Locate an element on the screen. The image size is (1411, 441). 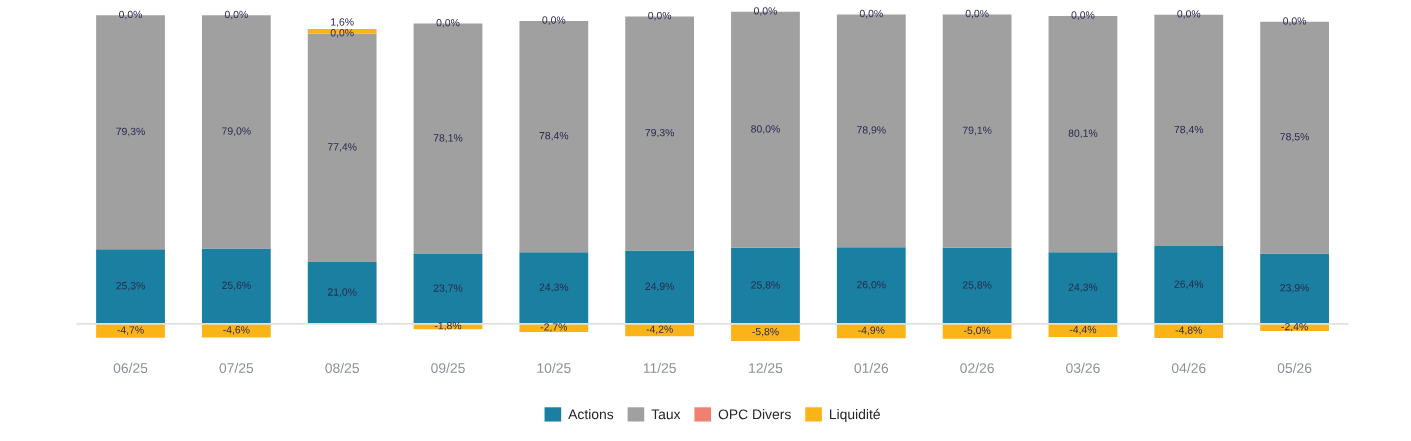
data-label: -4,6% is located at coordinates (236, 330).